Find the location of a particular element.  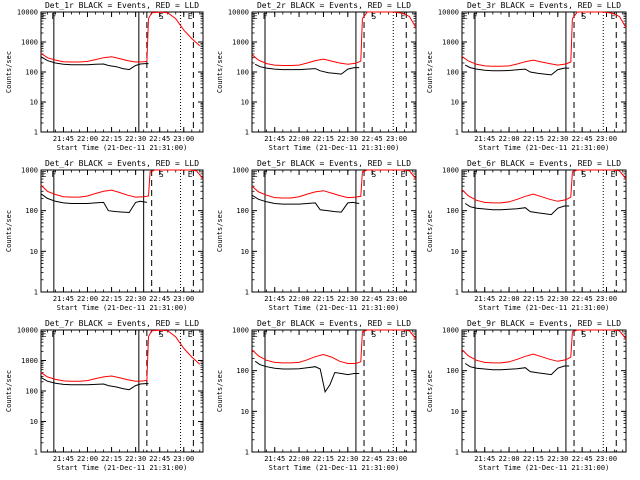

time-marker-S: S is located at coordinates (373, 174).